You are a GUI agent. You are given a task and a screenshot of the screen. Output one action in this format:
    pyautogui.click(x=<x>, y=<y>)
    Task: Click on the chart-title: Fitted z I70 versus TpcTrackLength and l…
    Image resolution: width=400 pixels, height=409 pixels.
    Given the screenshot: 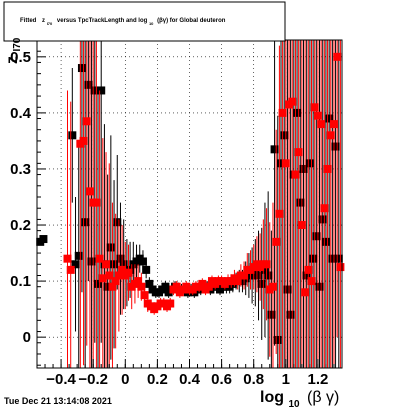 What is the action you would take?
    pyautogui.click(x=123, y=22)
    